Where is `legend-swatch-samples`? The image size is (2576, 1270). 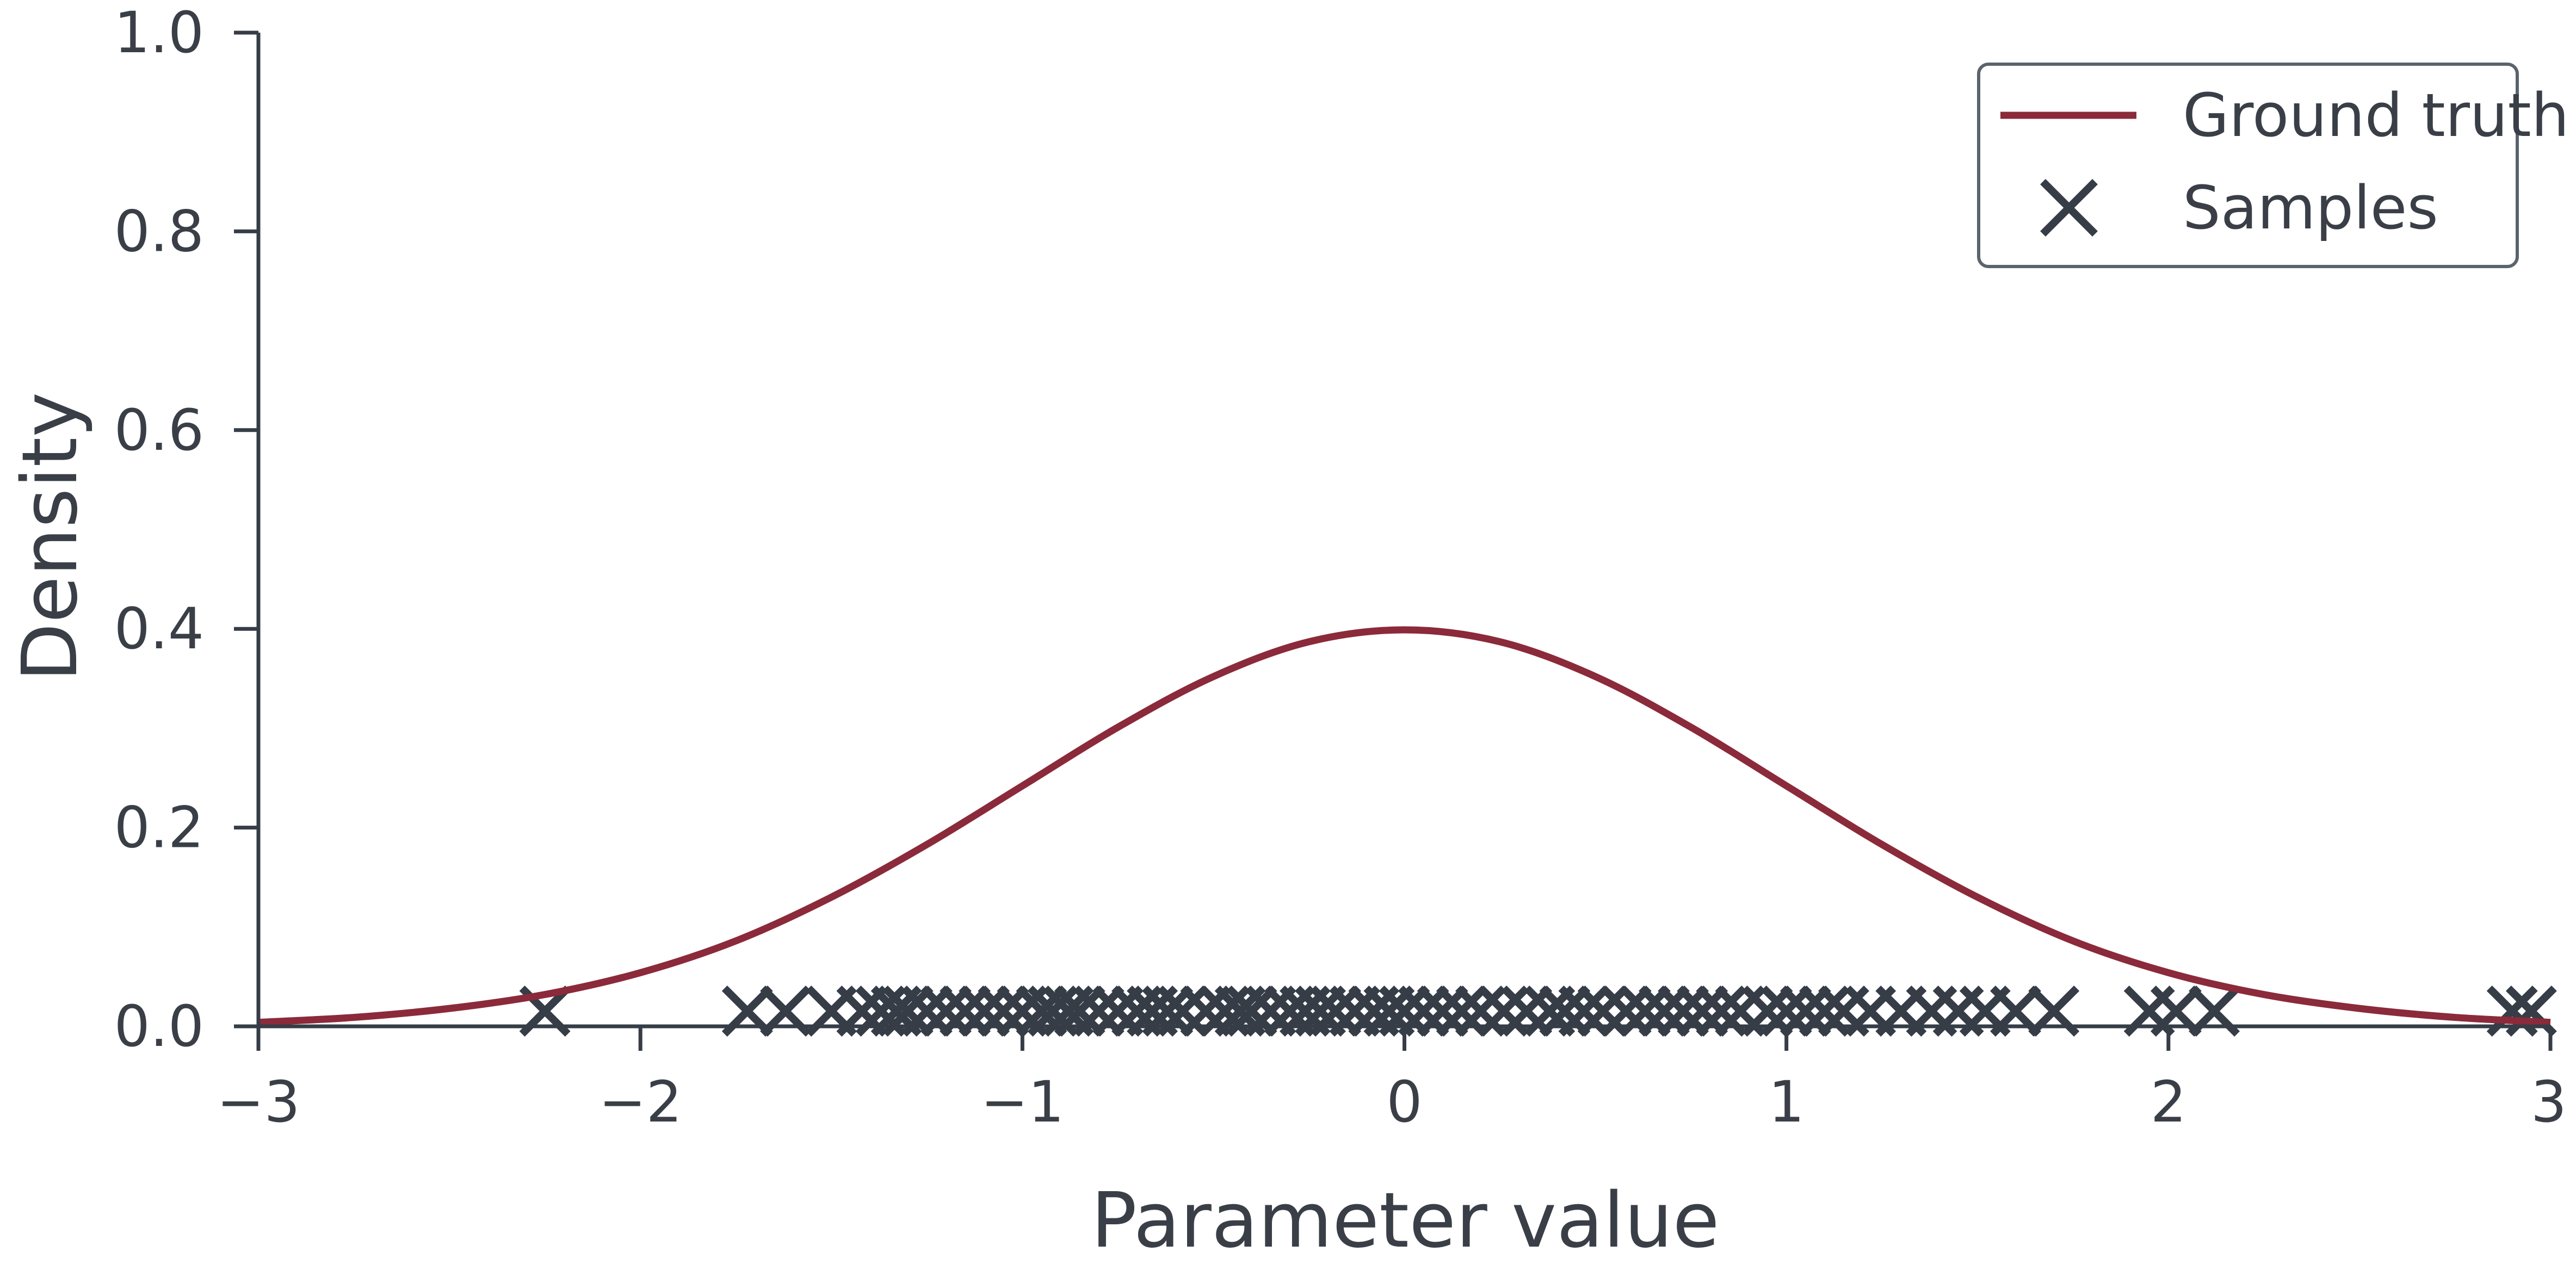 legend-swatch-samples is located at coordinates (2069, 208).